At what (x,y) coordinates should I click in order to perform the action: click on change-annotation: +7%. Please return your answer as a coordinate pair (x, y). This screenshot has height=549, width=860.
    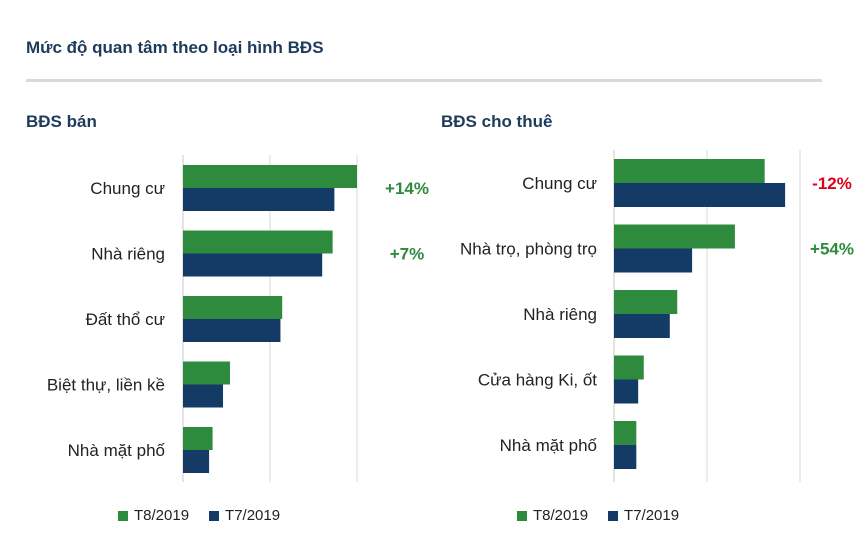
    Looking at the image, I should click on (407, 254).